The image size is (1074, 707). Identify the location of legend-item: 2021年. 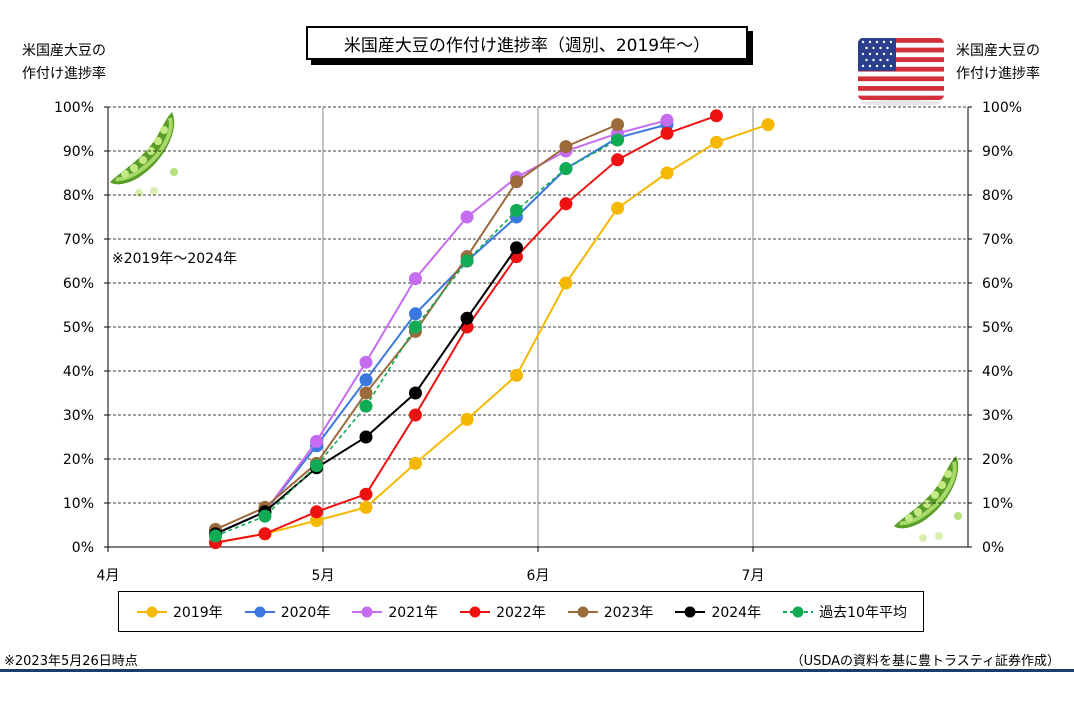
(394, 612).